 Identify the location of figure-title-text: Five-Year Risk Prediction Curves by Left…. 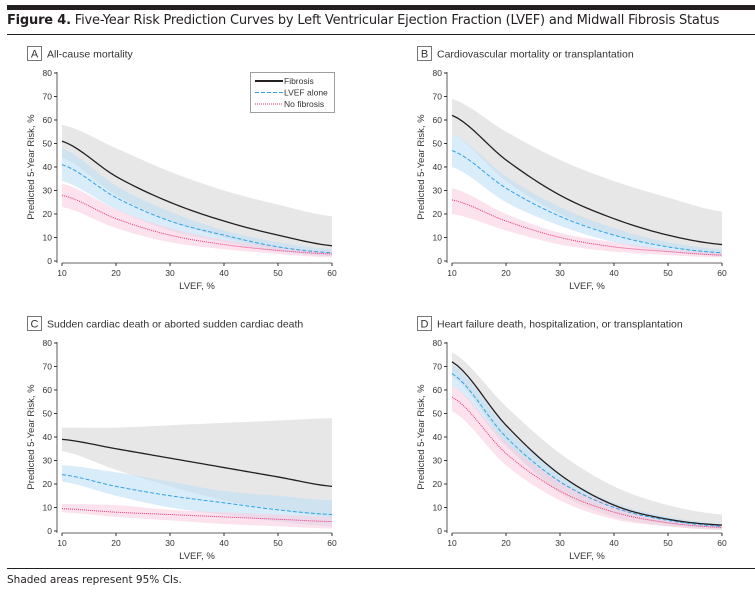
(397, 20).